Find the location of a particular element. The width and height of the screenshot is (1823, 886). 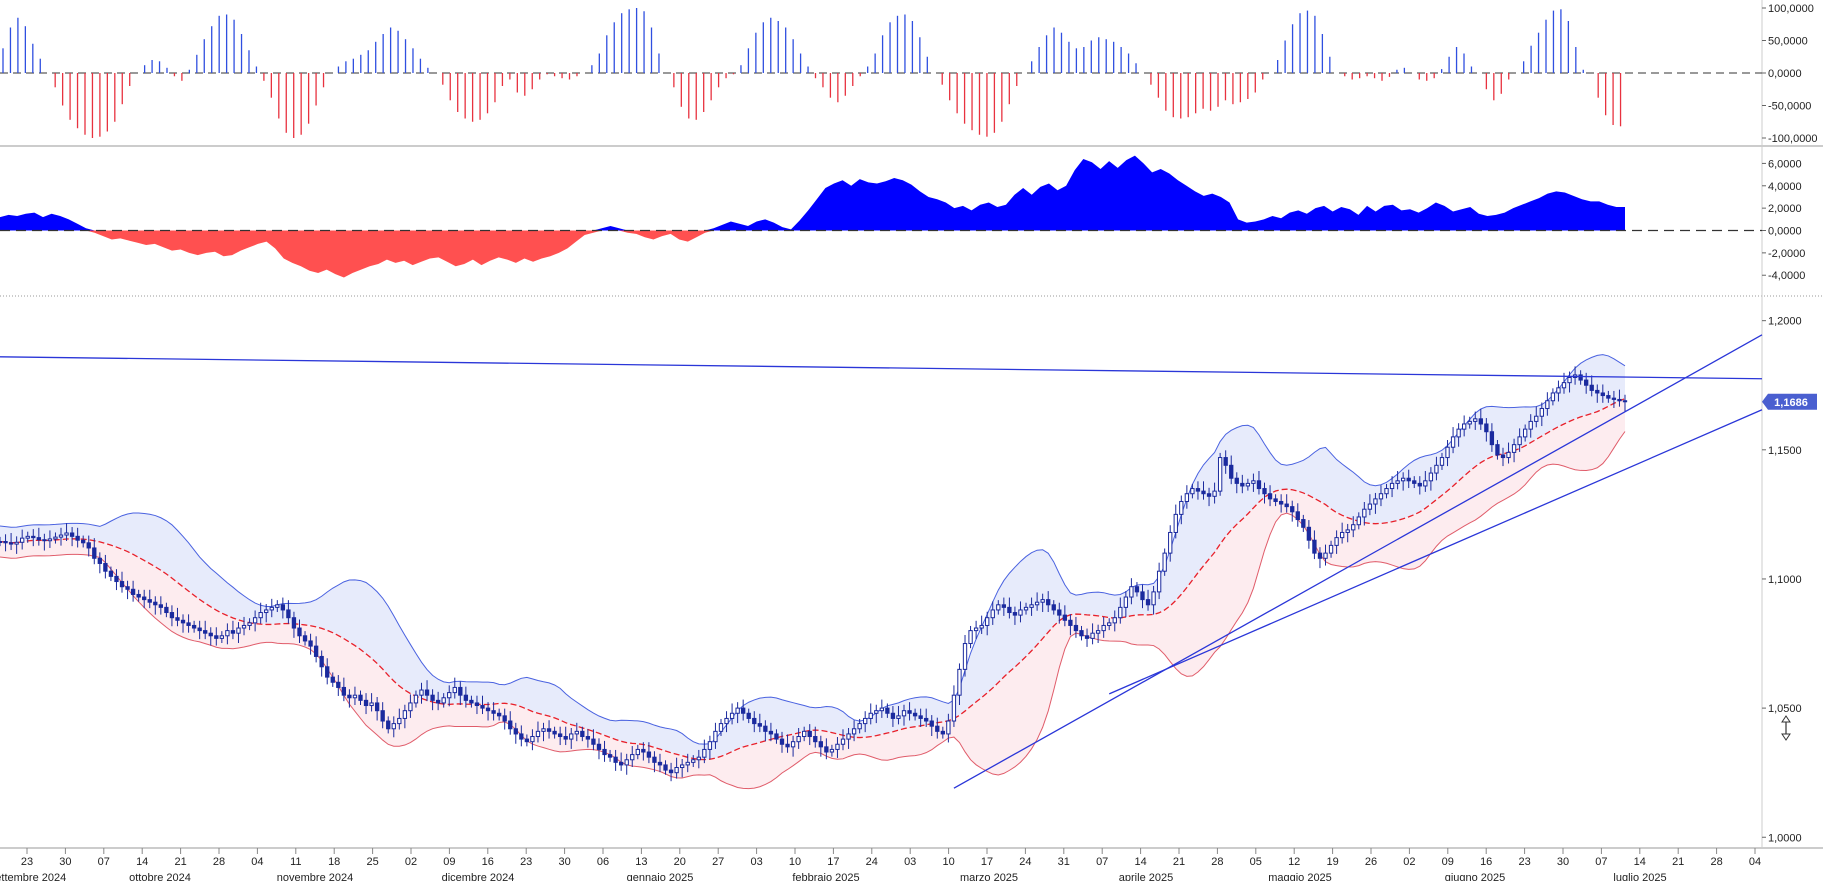

month-label: maggio 2025 is located at coordinates (1300, 876).